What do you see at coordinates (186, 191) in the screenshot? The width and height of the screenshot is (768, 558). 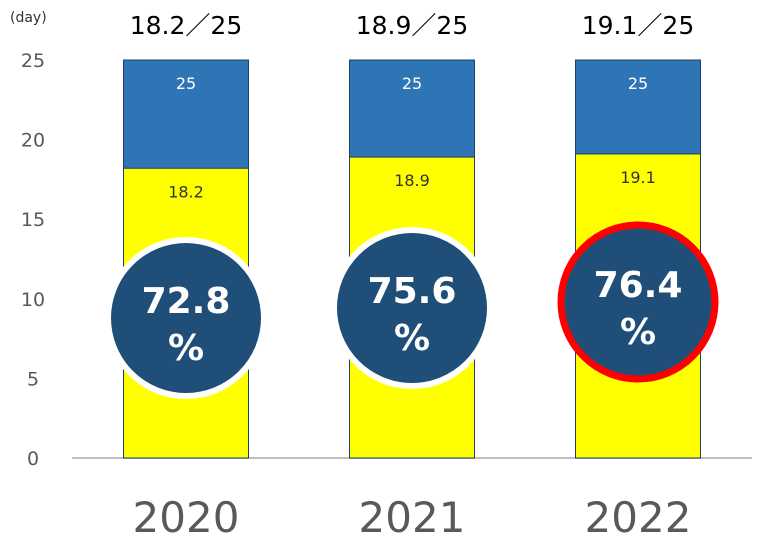 I see `data-label-actual: 18.2` at bounding box center [186, 191].